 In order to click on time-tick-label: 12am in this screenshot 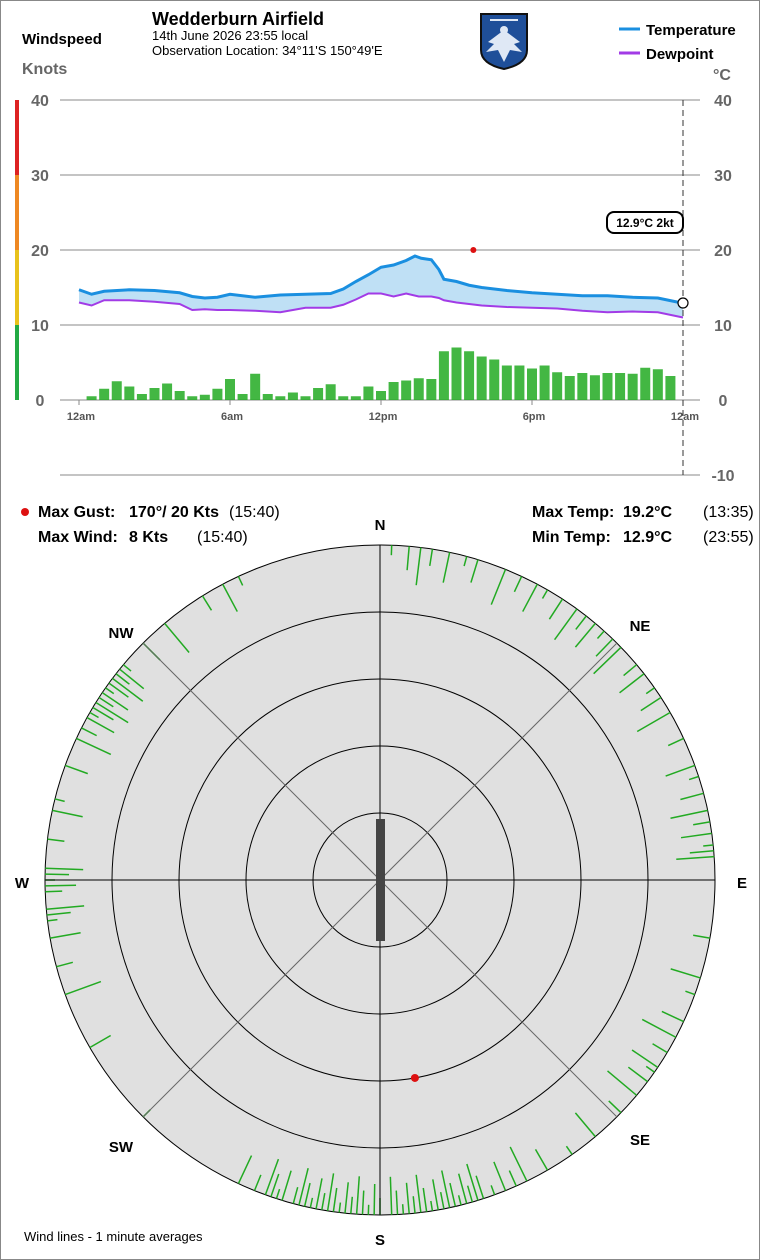, I will do `click(685, 417)`.